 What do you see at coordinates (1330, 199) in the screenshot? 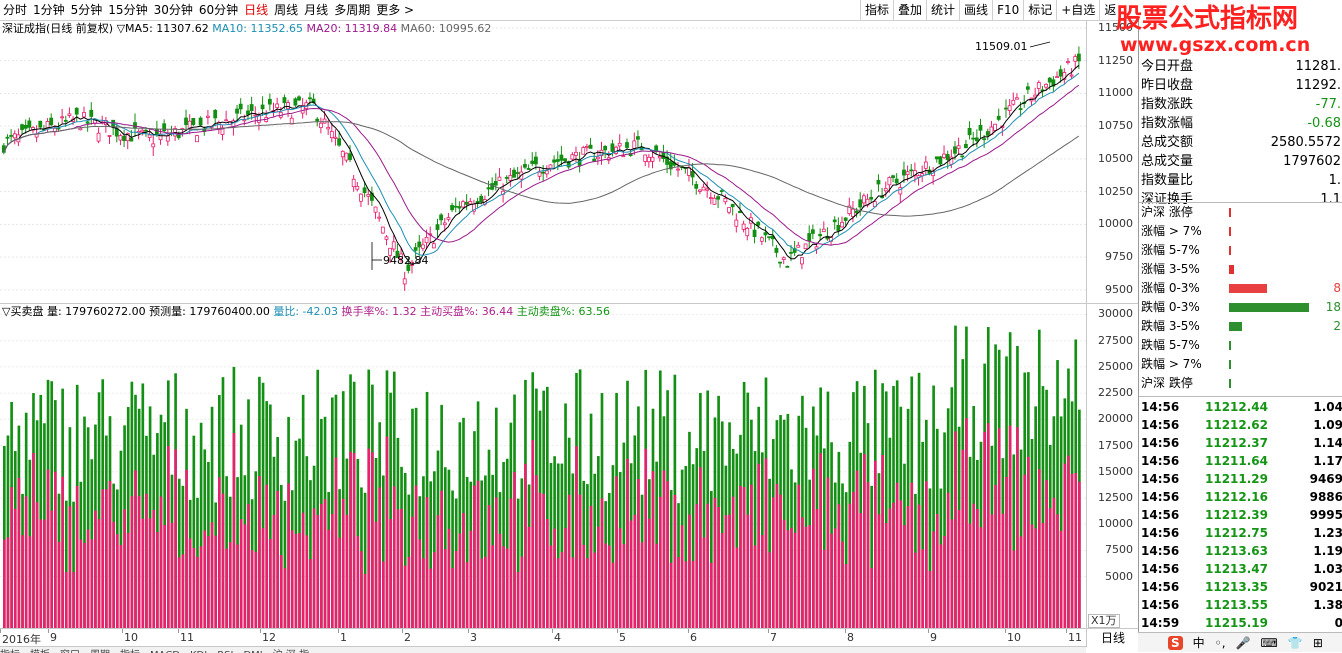
I see `stat-value: 1.1` at bounding box center [1330, 199].